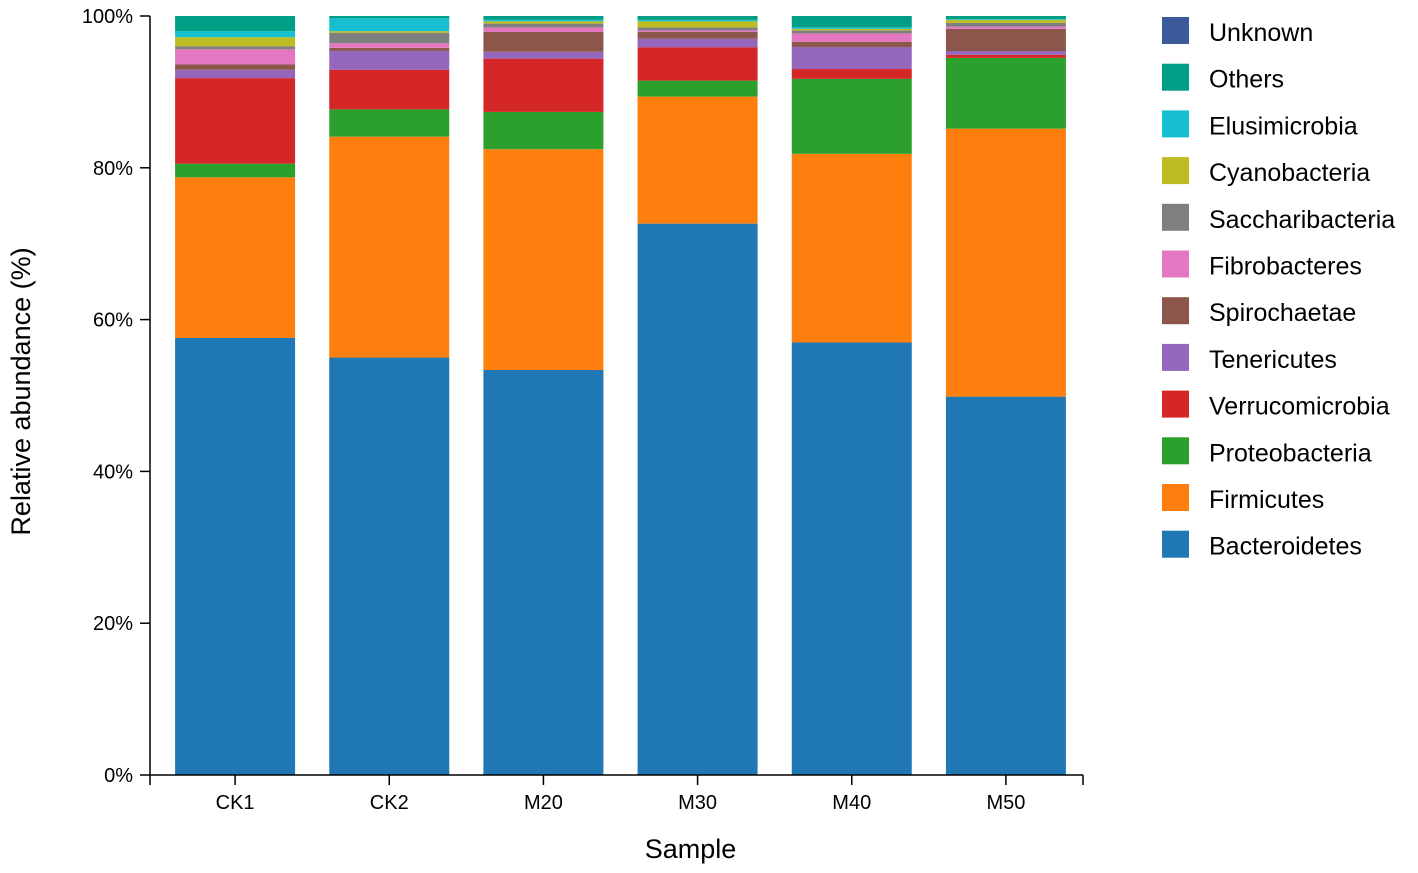 This screenshot has height=873, width=1418. I want to click on bar-segment-m40-elusimicrobia, so click(851, 28).